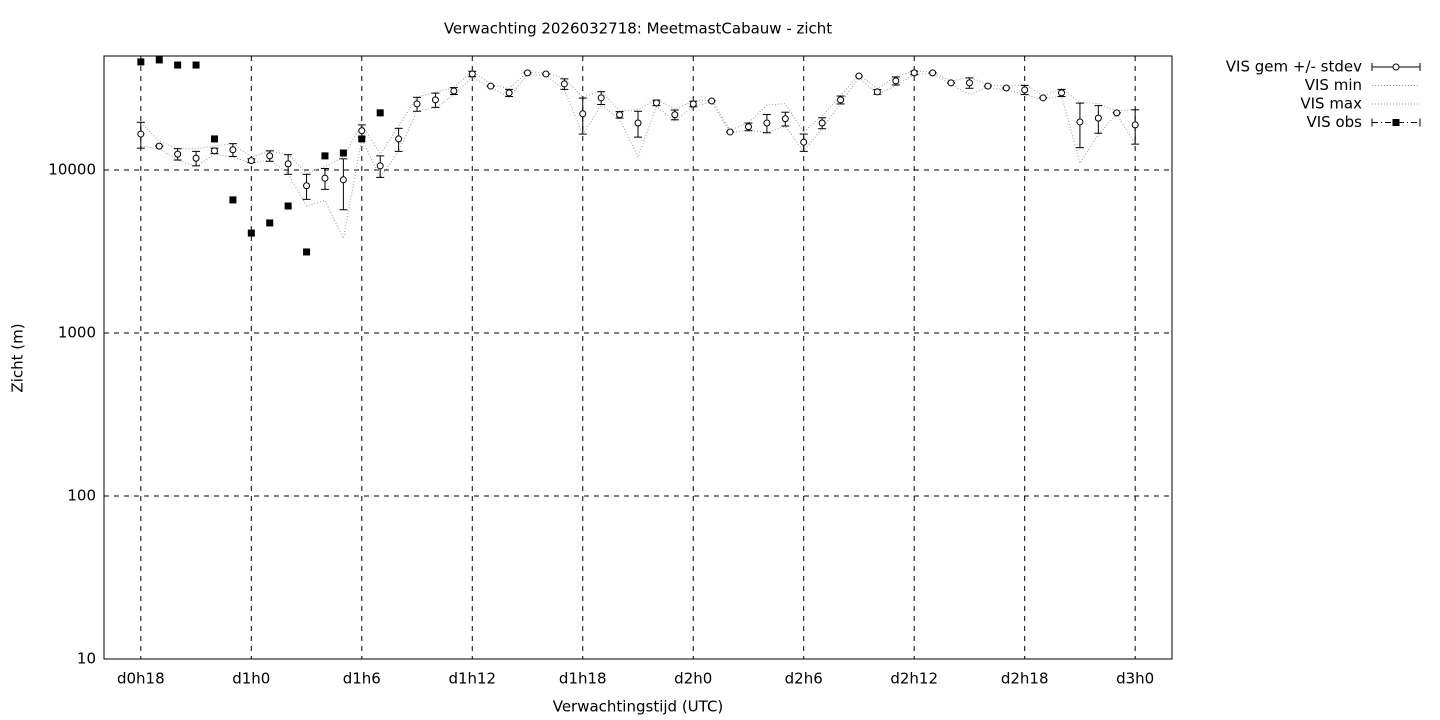 The height and width of the screenshot is (720, 1440). I want to click on x-tick-label: d0h18, so click(141, 679).